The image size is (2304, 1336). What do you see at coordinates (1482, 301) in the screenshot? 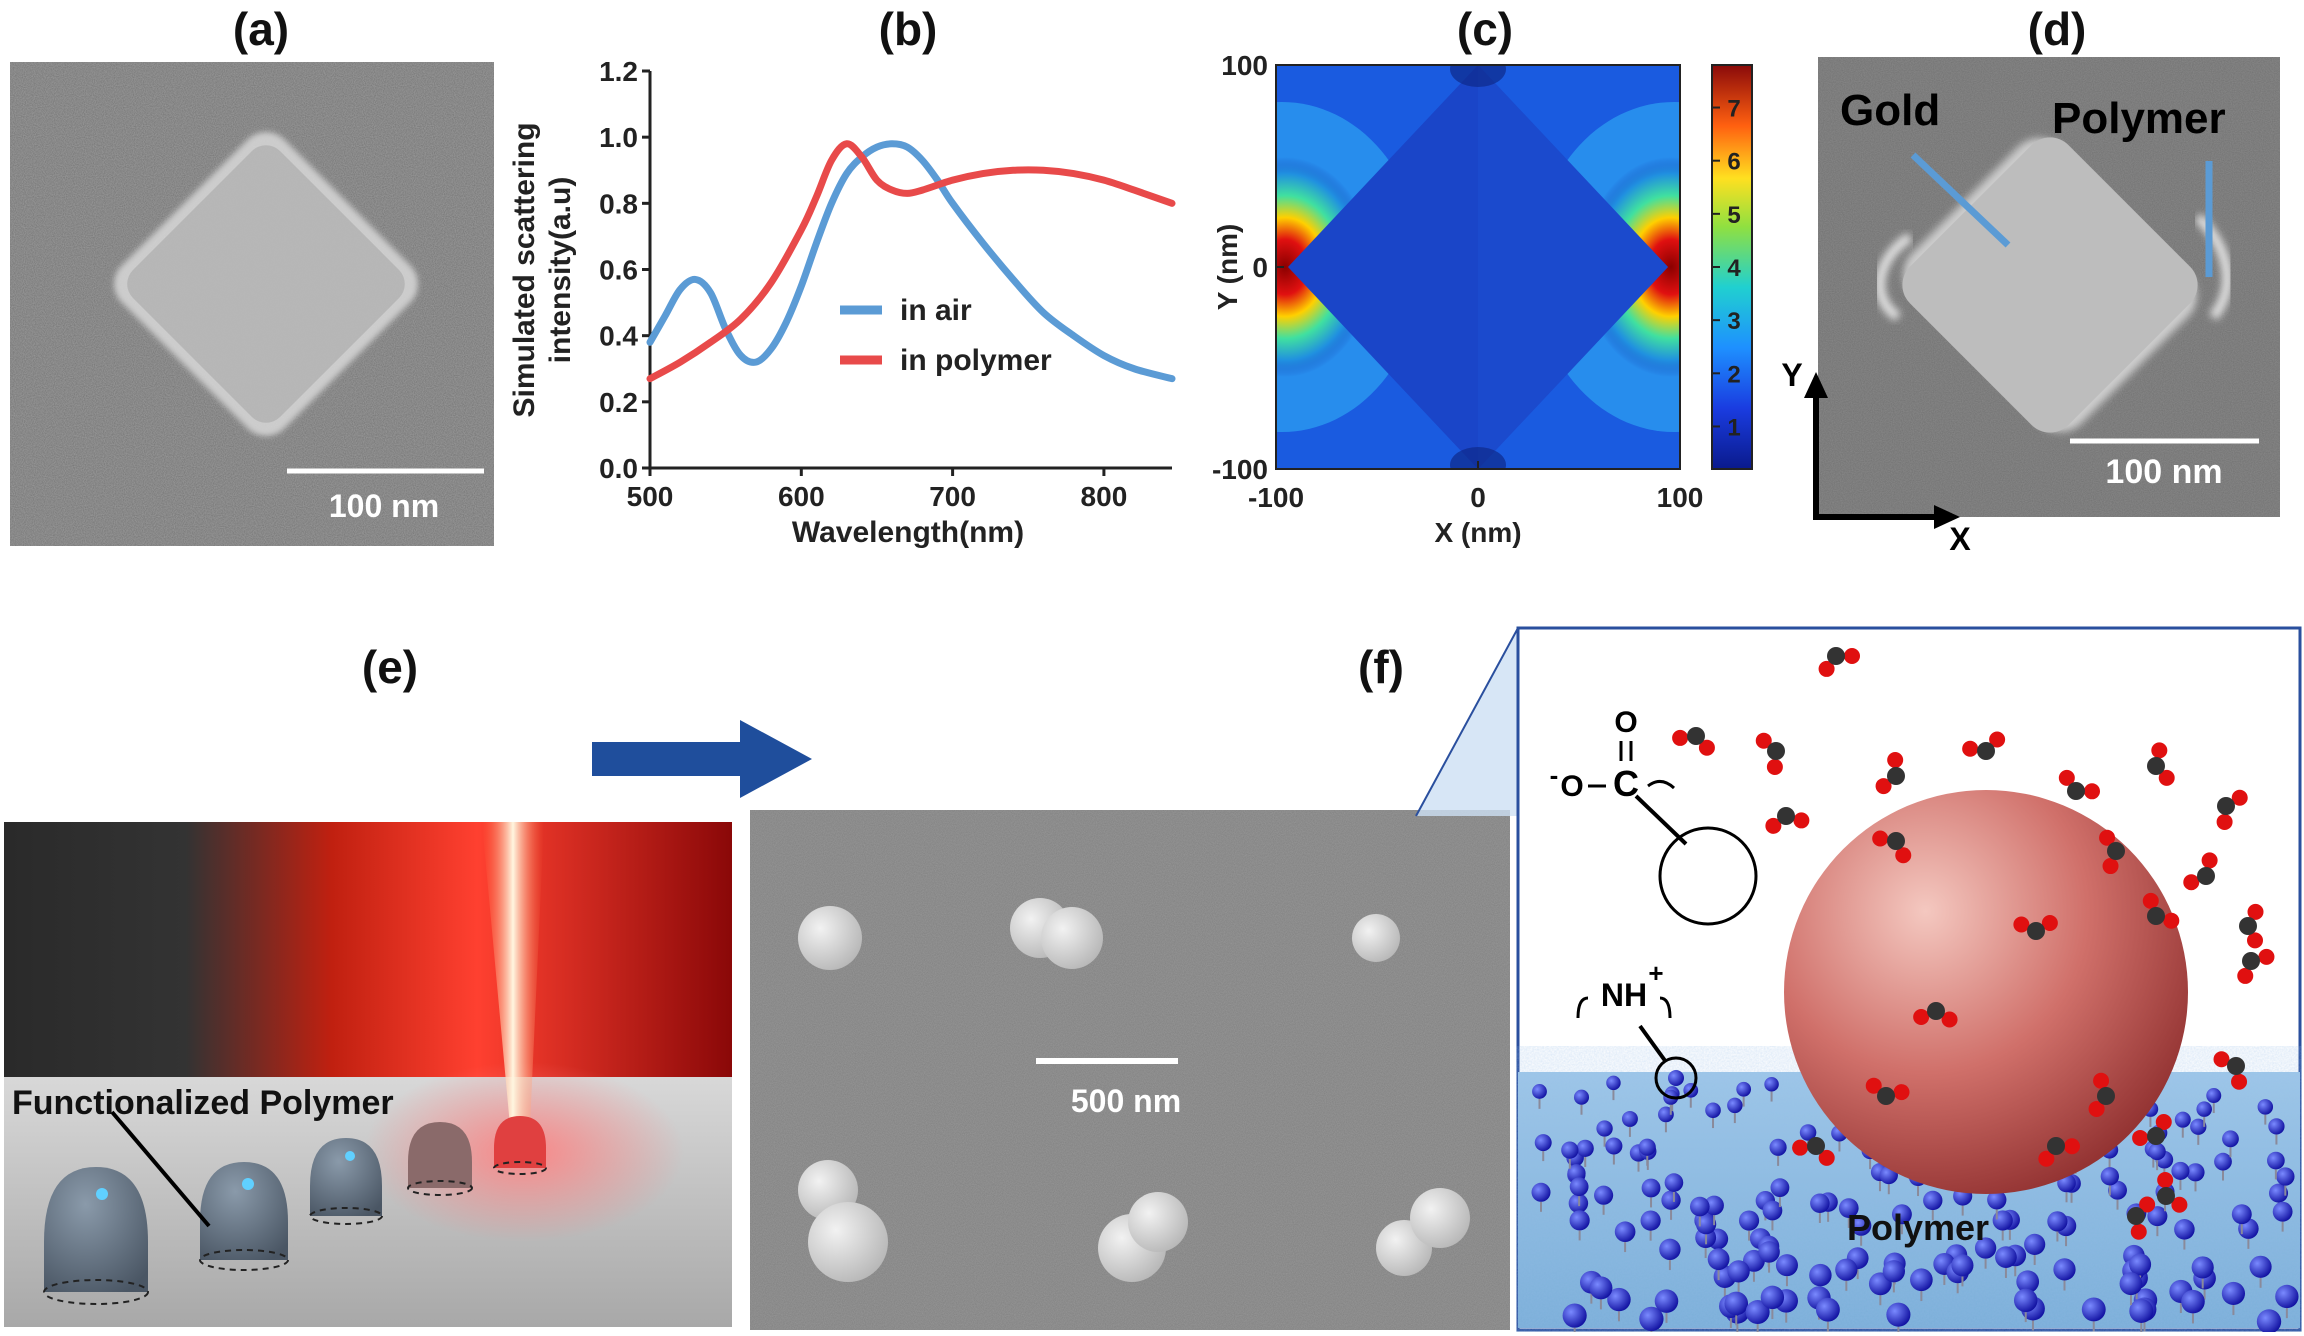
I see `panel-c-heatmap: 7 6 5 4 3 2 1 100 0 -100 -100 0 100 X (nm) Y (nm)` at bounding box center [1482, 301].